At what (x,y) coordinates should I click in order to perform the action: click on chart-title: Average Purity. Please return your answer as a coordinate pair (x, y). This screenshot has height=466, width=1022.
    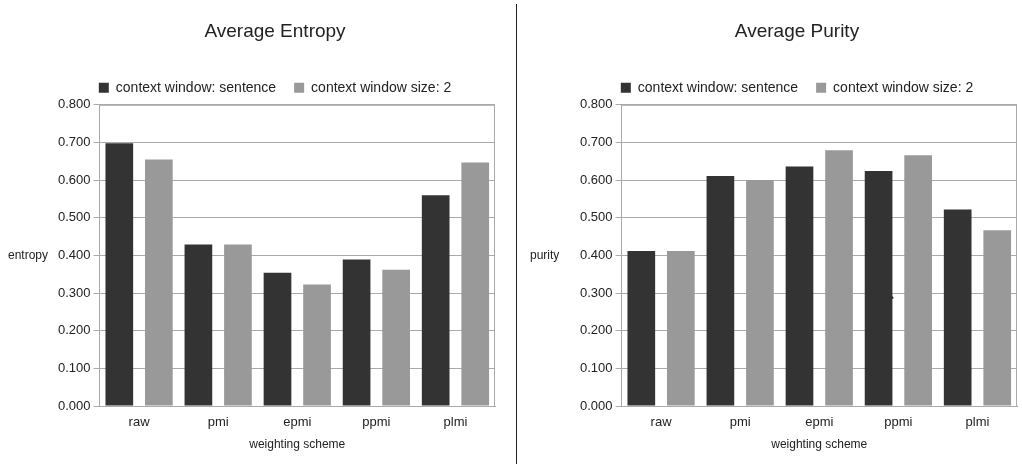
    Looking at the image, I should click on (797, 30).